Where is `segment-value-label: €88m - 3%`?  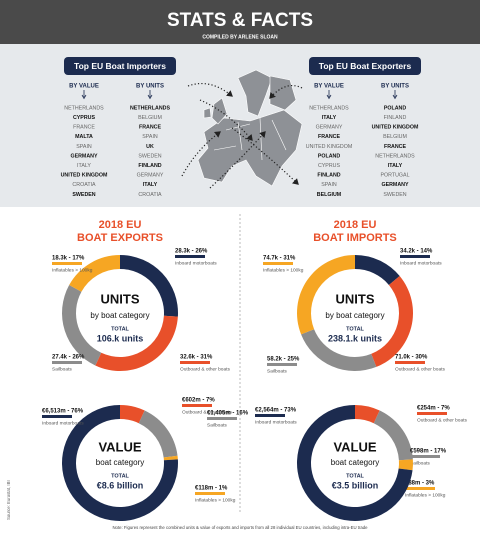 segment-value-label: €88m - 3% is located at coordinates (420, 484).